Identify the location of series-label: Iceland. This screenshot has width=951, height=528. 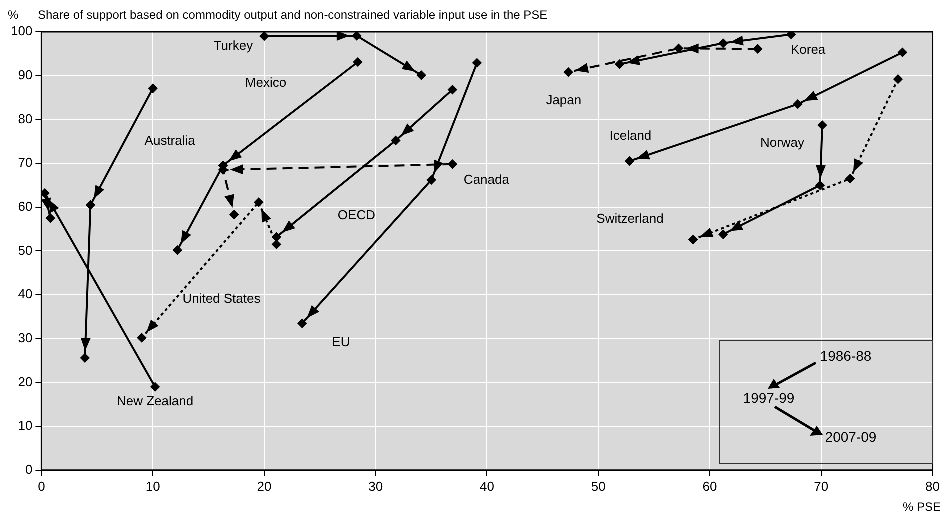
(631, 136).